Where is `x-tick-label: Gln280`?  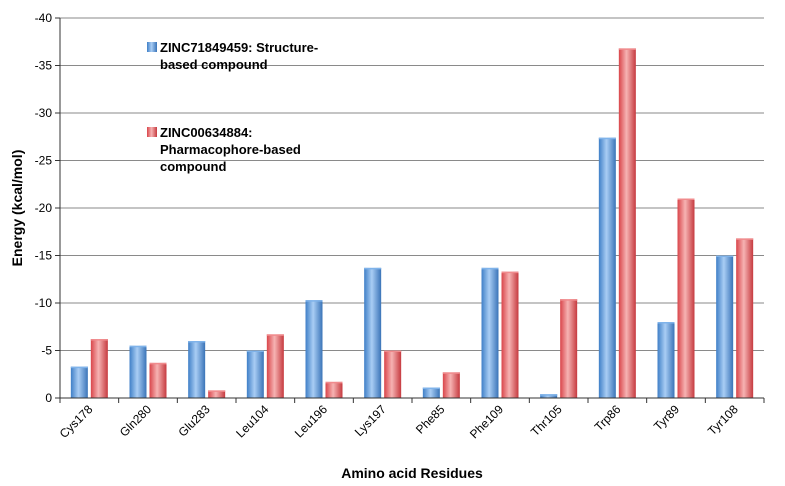 x-tick-label: Gln280 is located at coordinates (135, 420).